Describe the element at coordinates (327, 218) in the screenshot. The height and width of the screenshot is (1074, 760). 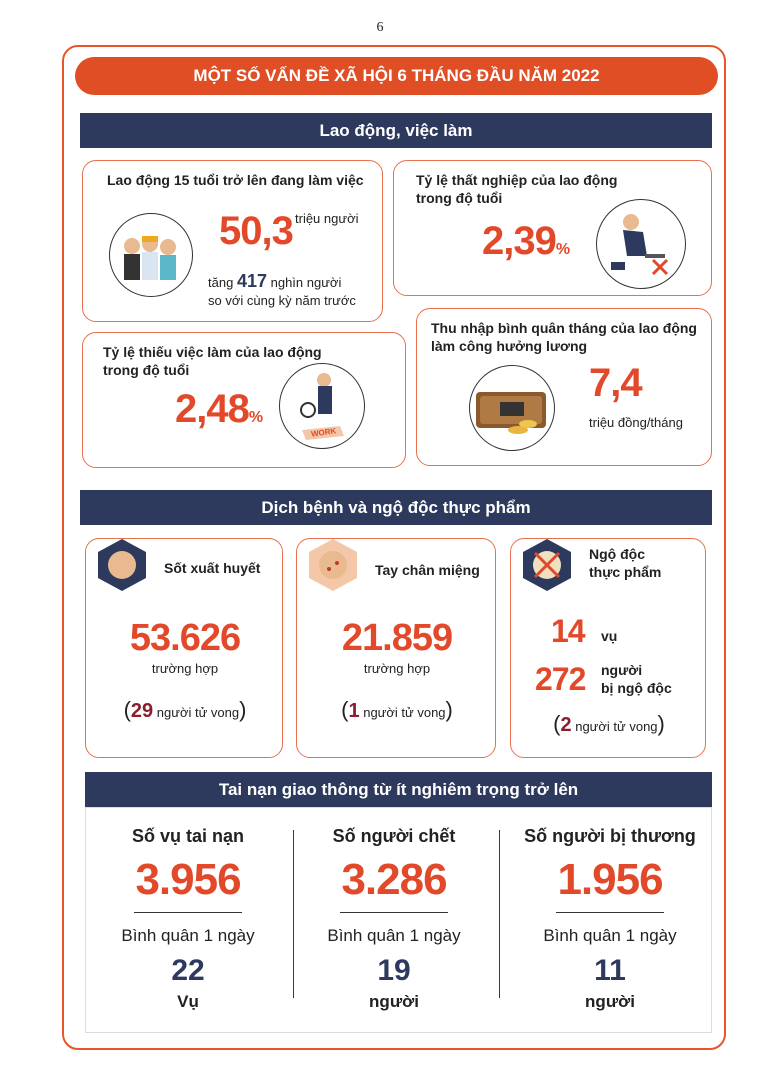
I see `unit: triệu người` at that location.